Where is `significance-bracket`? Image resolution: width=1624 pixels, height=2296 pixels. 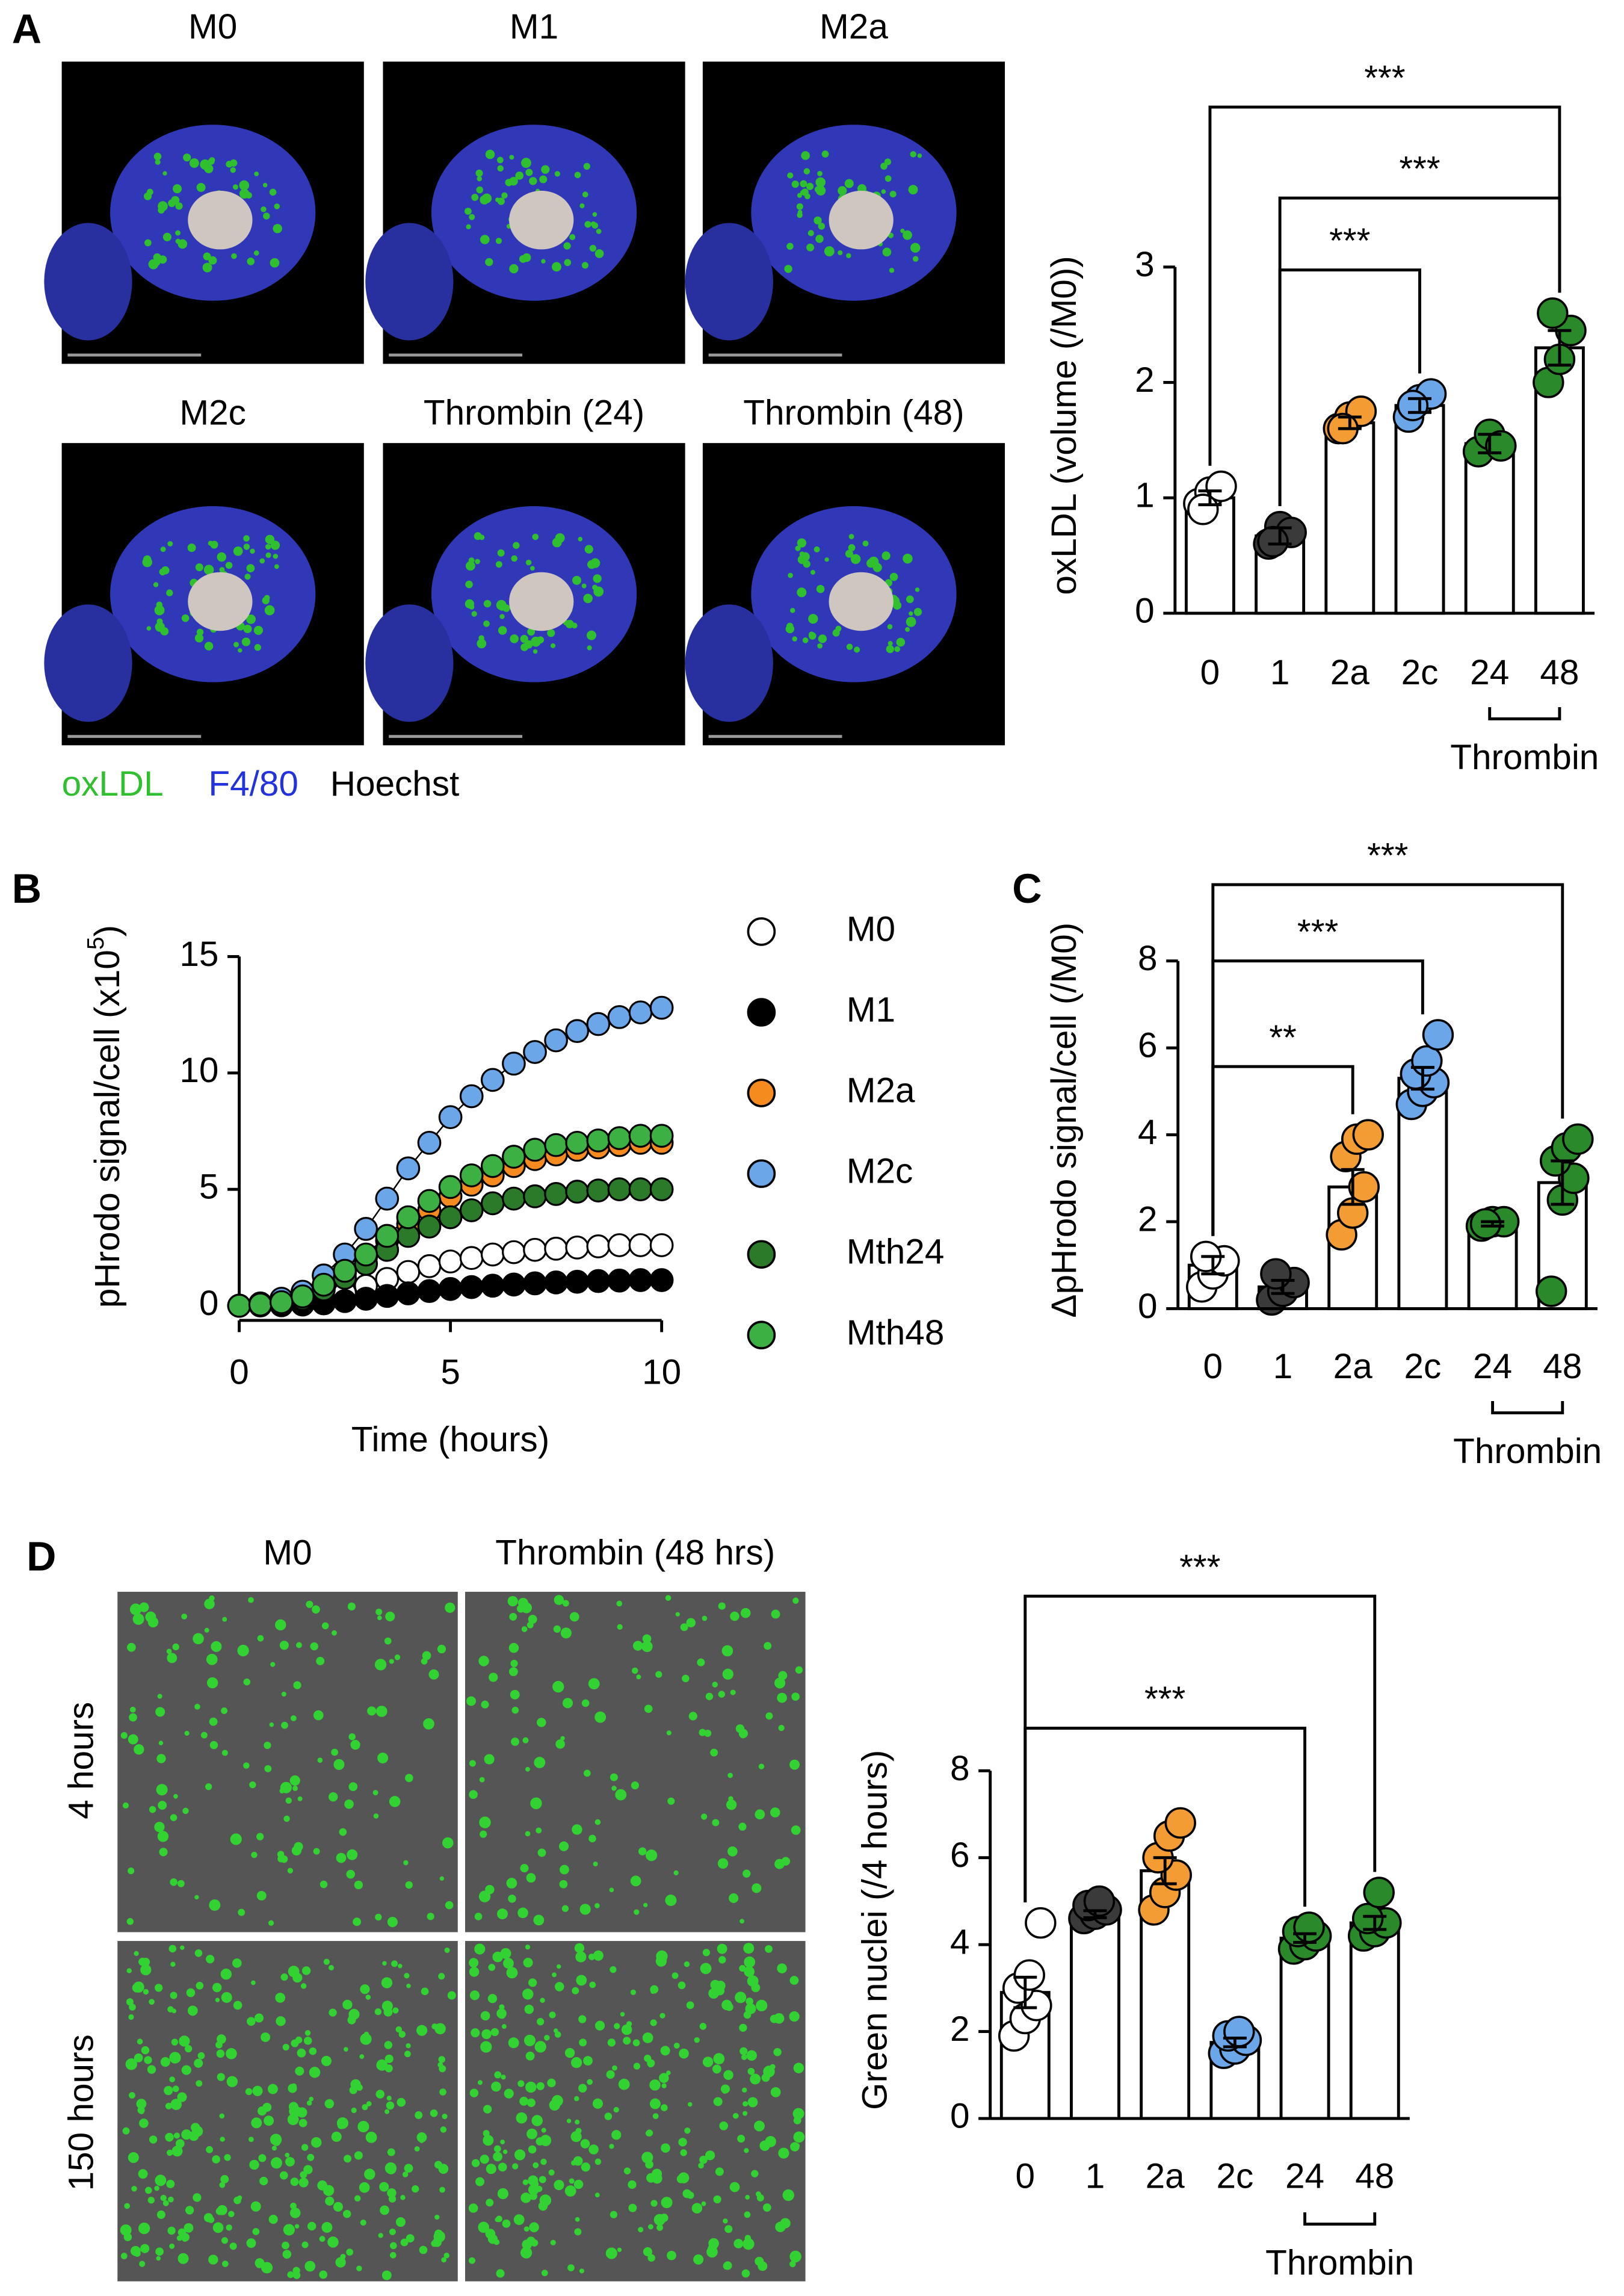
significance-bracket is located at coordinates (1349, 388).